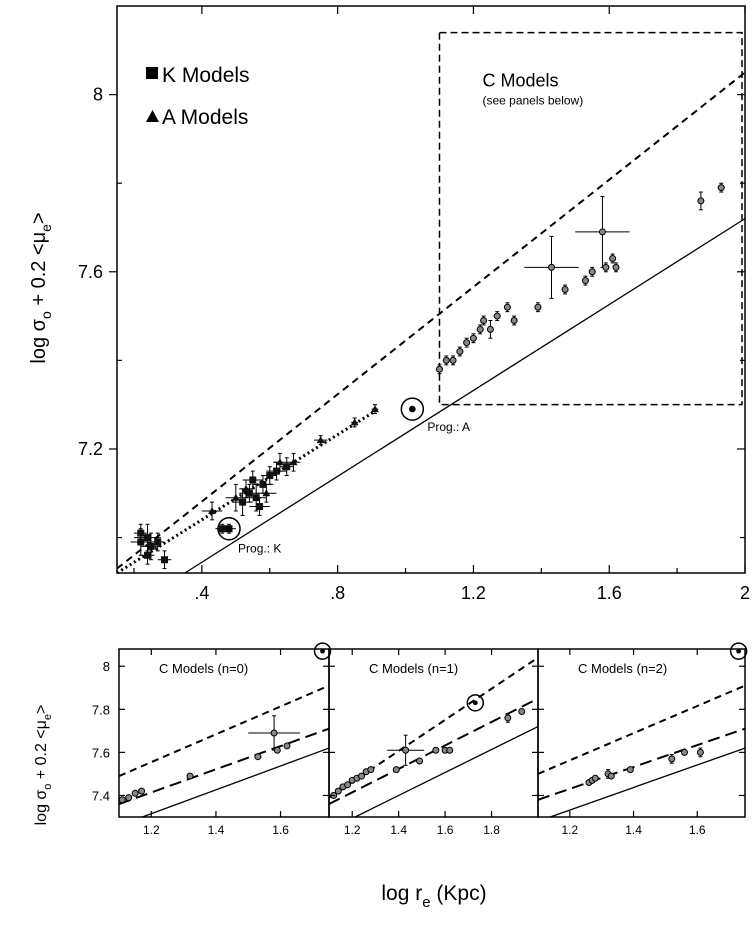 This screenshot has height=929, width=752. What do you see at coordinates (352, 830) in the screenshot?
I see `n1-x-tick-label: 1.2` at bounding box center [352, 830].